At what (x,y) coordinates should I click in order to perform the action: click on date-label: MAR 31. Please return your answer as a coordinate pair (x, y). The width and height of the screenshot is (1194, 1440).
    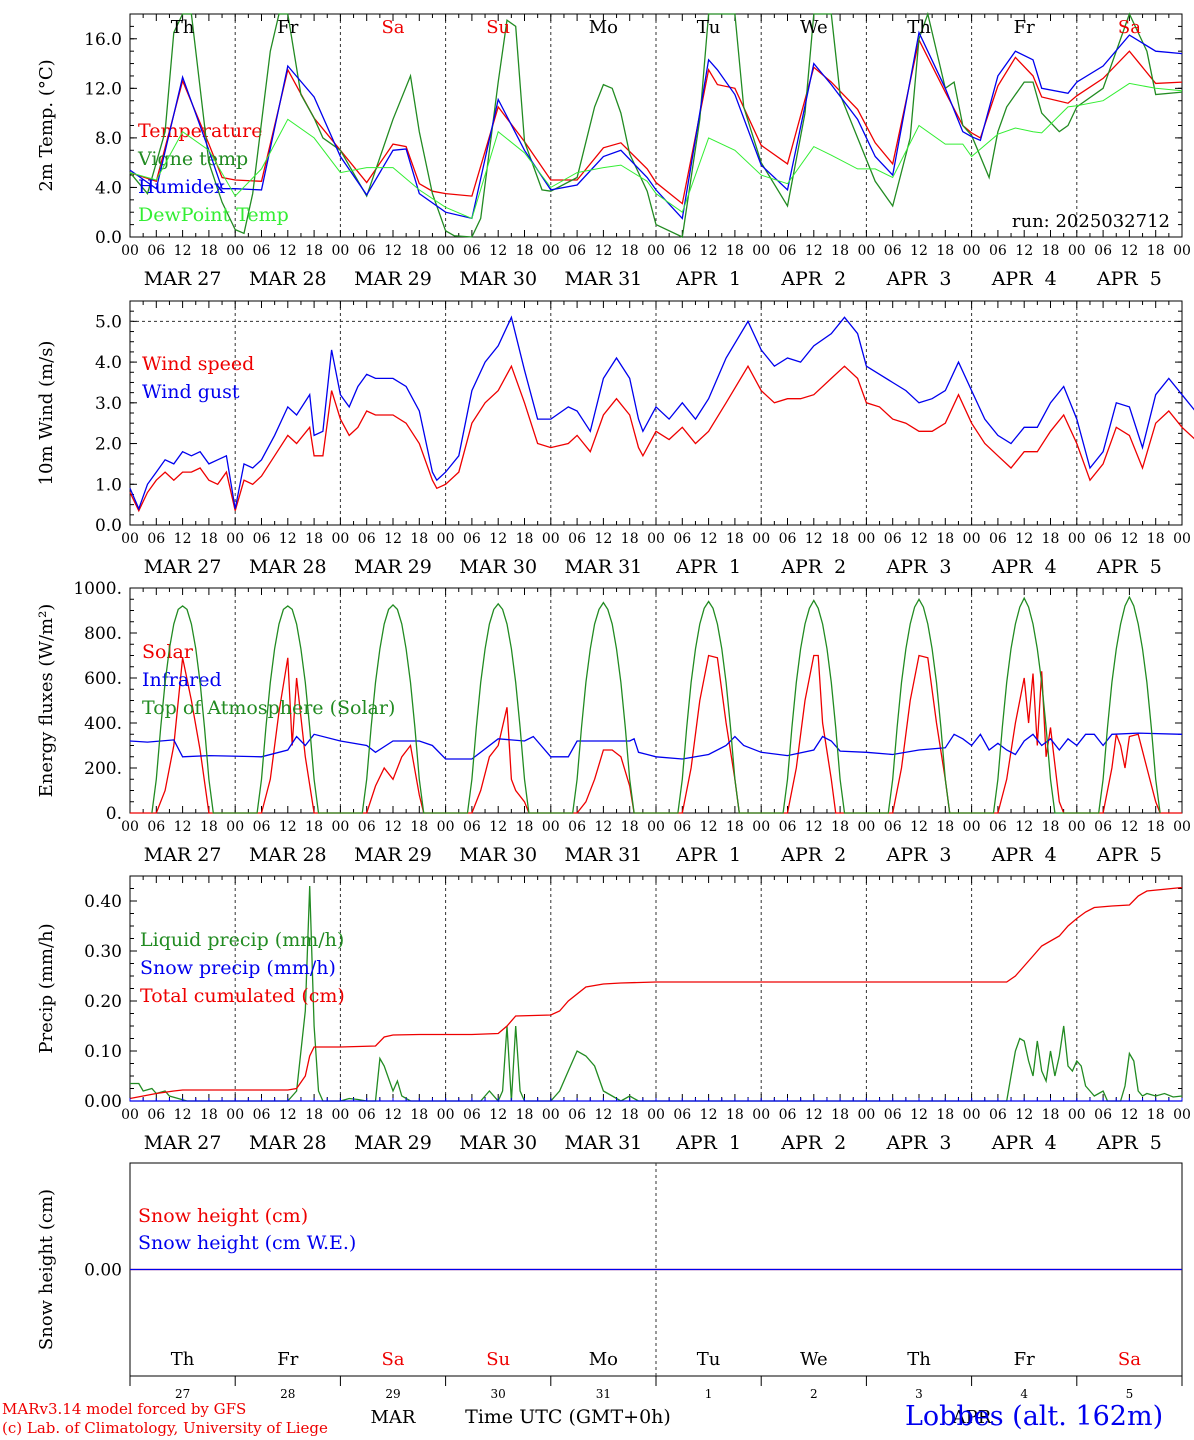
    Looking at the image, I should click on (604, 855).